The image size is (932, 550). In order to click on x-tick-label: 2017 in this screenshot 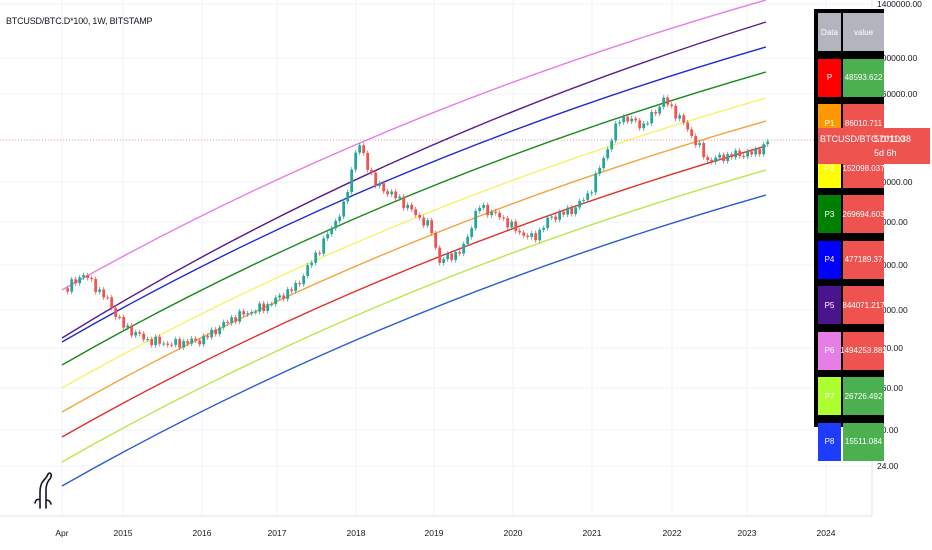, I will do `click(277, 533)`.